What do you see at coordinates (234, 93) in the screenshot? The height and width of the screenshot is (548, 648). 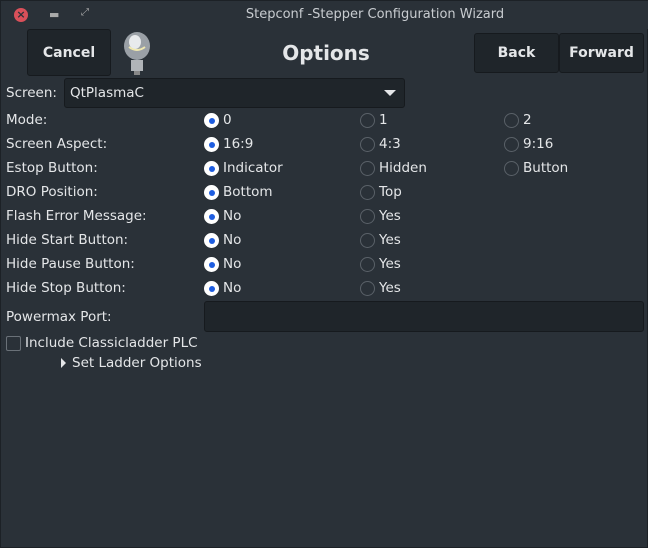 I see `screen-combobox: QtPlasmaC` at bounding box center [234, 93].